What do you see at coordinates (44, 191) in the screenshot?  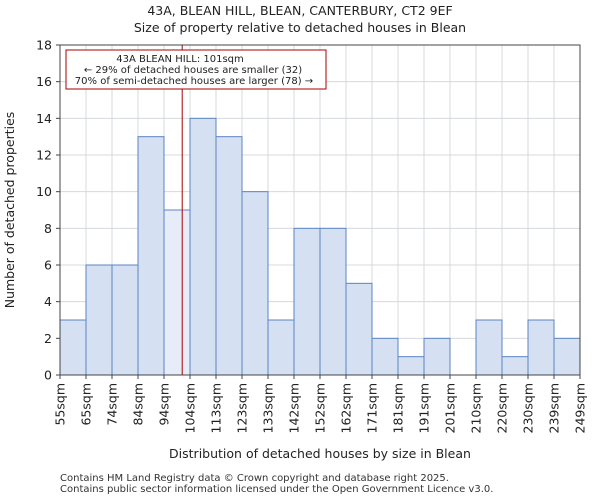 I see `y-tick-label: 10` at bounding box center [44, 191].